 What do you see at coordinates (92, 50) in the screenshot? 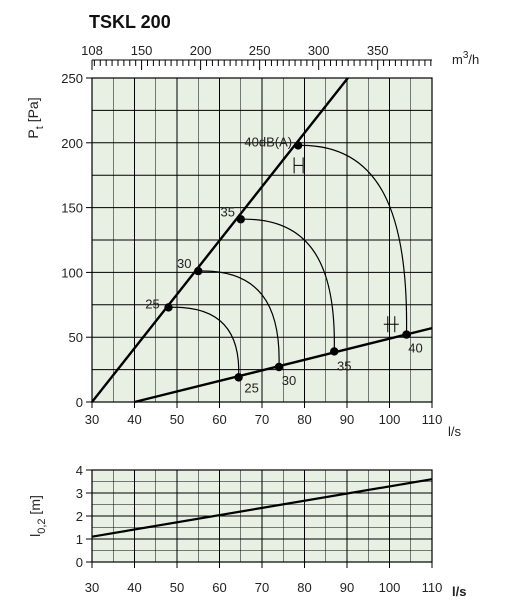
I see `top-axis-tick-label: 108` at bounding box center [92, 50].